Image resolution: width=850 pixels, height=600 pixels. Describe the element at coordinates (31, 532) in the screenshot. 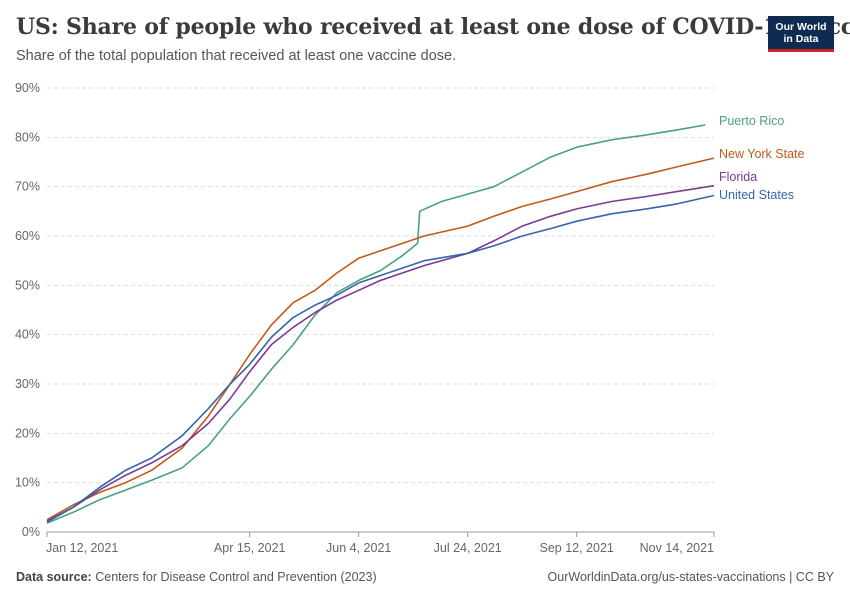

I see `y-tick-label: 0%` at that location.